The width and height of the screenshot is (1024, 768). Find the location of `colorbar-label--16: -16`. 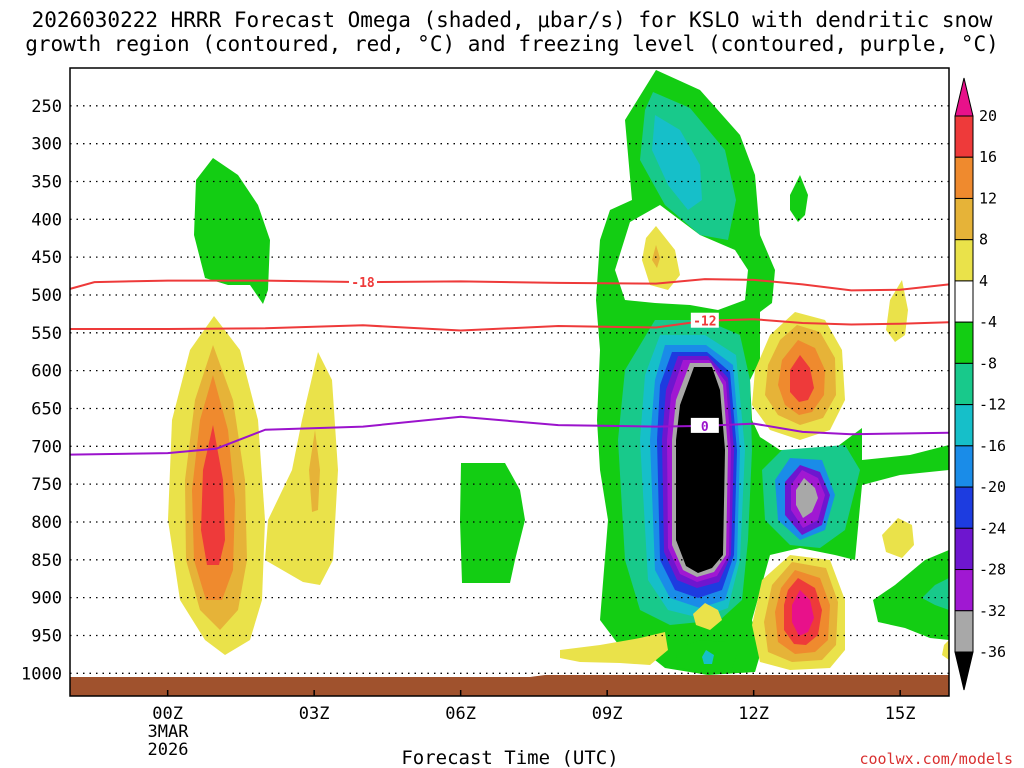

colorbar-label--16: -16 is located at coordinates (992, 446).